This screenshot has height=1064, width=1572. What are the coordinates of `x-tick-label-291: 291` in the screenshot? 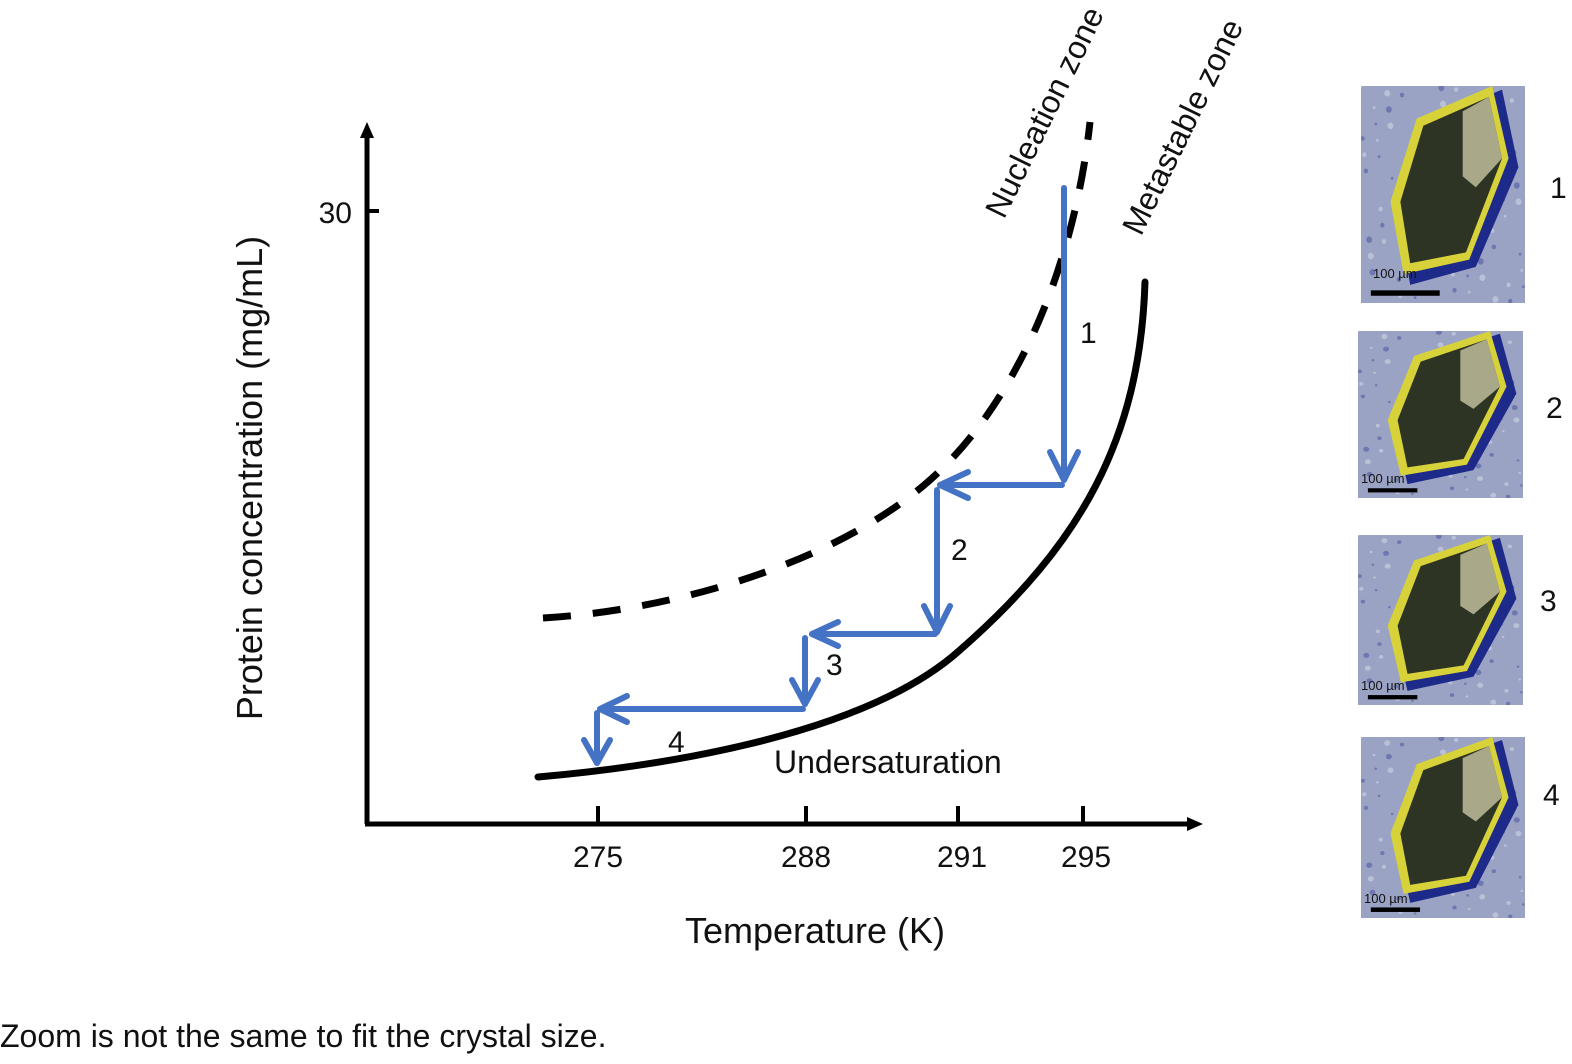 It's located at (962, 857).